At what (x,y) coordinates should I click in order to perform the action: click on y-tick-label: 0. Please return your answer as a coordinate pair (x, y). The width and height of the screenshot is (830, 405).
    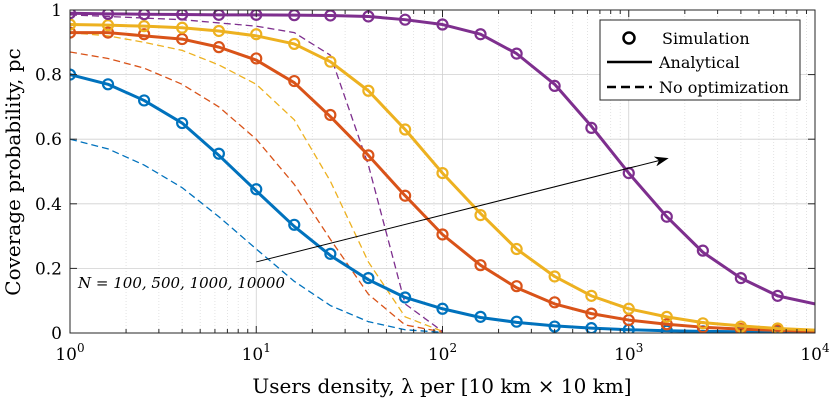
    Looking at the image, I should click on (56, 334).